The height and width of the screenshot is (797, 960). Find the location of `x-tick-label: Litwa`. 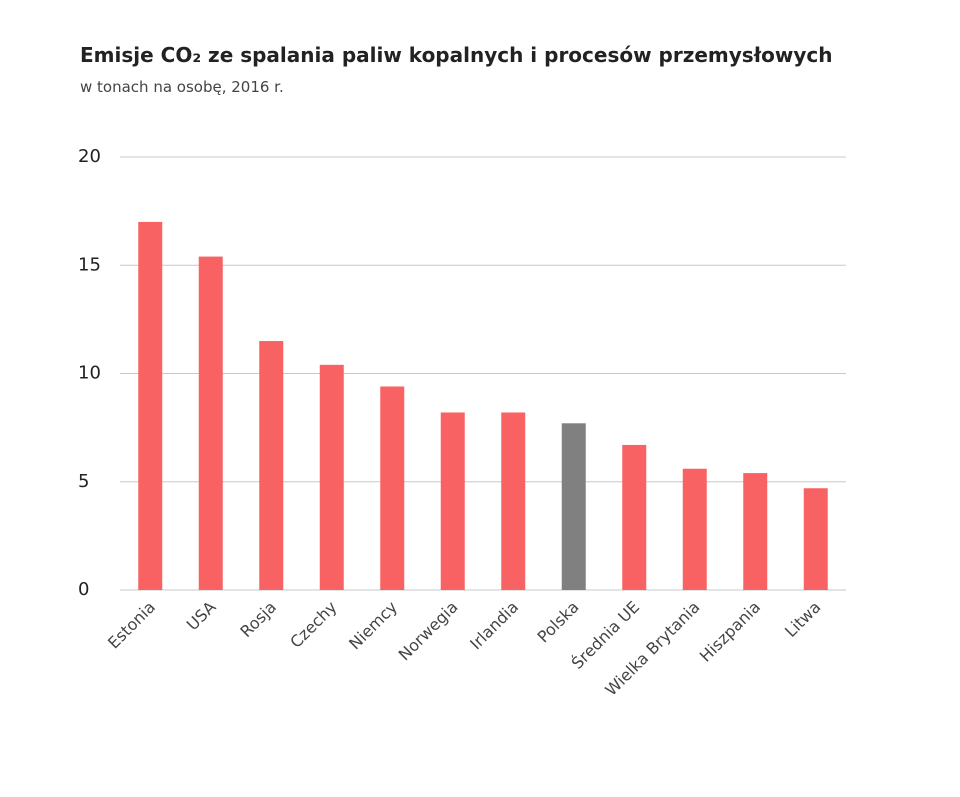

x-tick-label: Litwa is located at coordinates (803, 619).